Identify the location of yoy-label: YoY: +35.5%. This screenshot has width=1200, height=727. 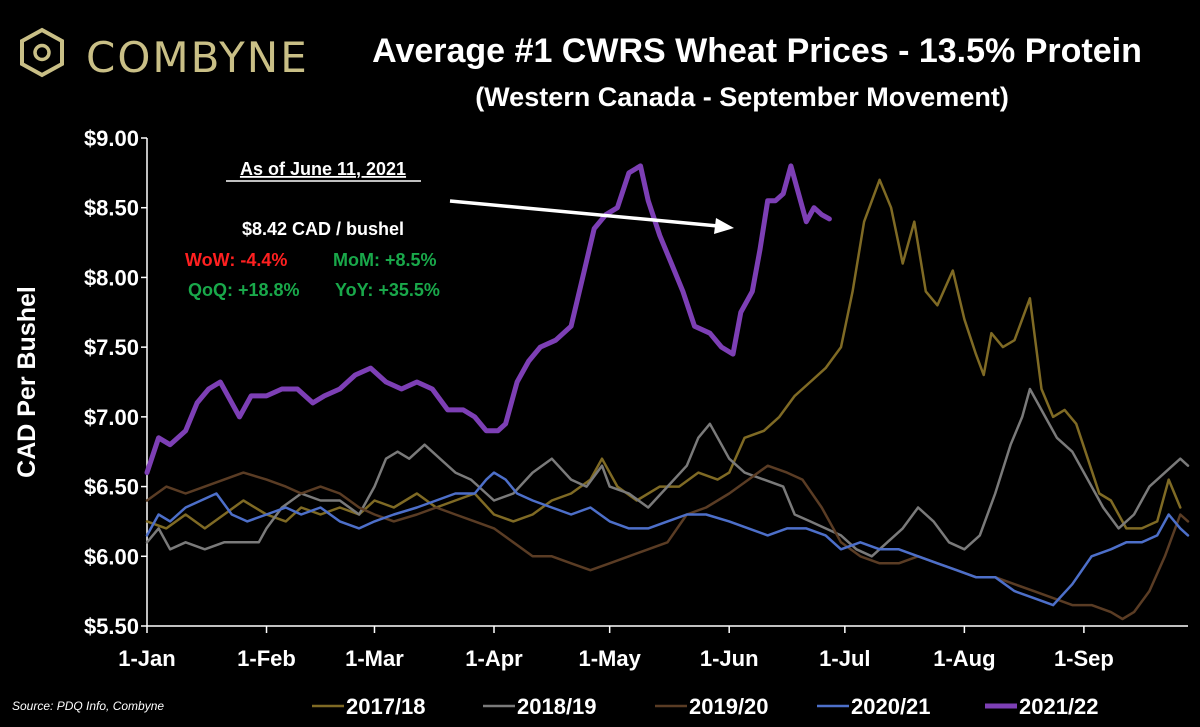
(387, 290).